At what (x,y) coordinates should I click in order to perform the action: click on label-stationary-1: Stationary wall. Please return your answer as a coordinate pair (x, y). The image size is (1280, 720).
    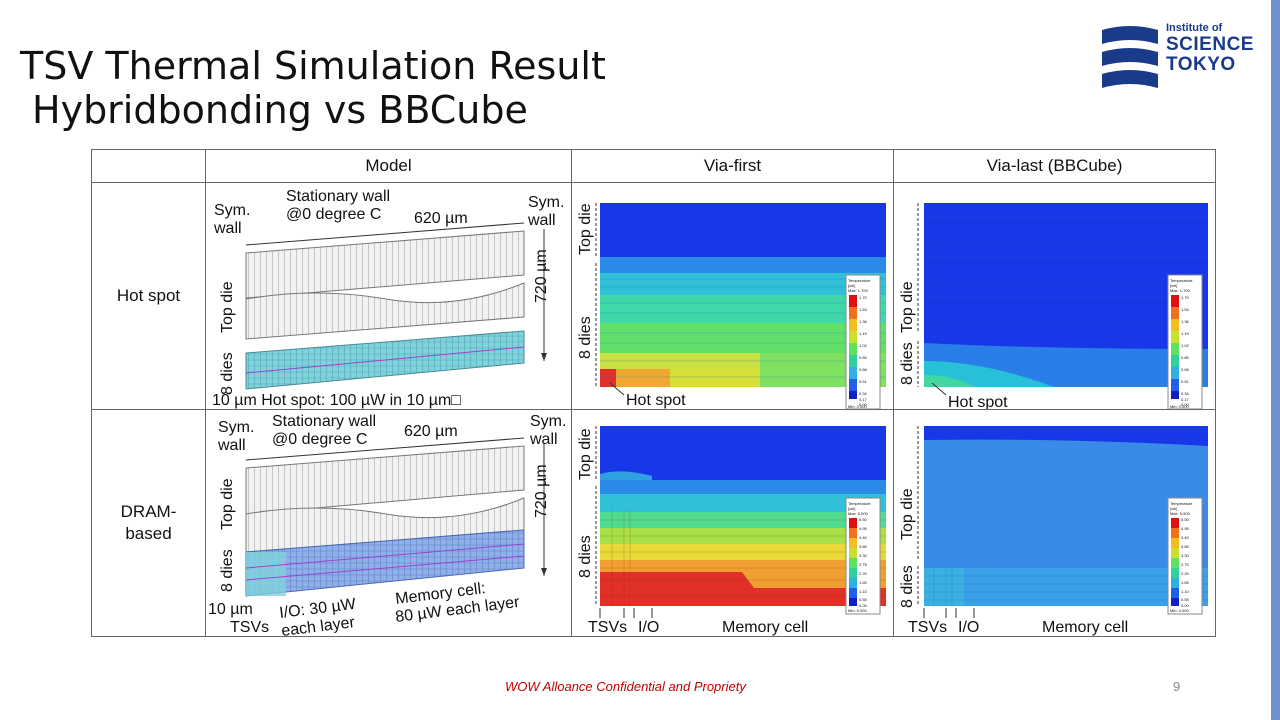
    Looking at the image, I should click on (324, 421).